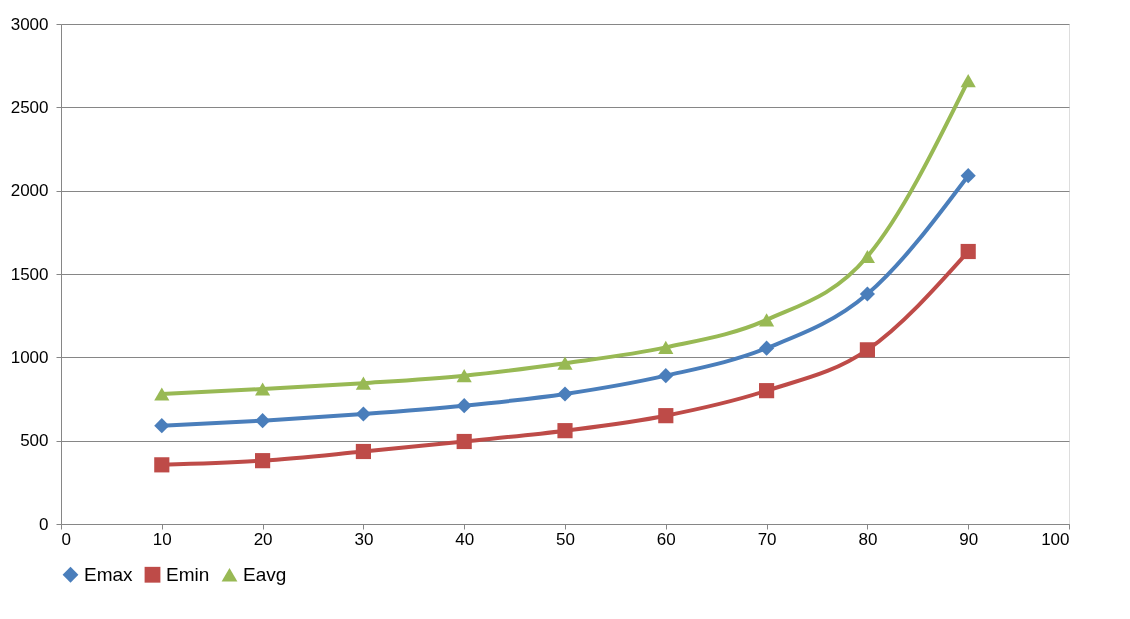 The width and height of the screenshot is (1130, 619). What do you see at coordinates (66, 539) in the screenshot?
I see `x-tick-label: 0` at bounding box center [66, 539].